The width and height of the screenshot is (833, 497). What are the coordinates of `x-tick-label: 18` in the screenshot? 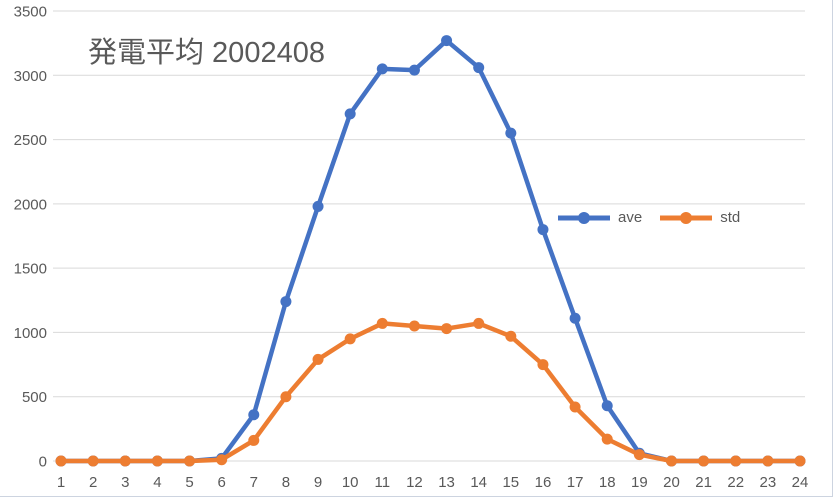 It's located at (607, 482).